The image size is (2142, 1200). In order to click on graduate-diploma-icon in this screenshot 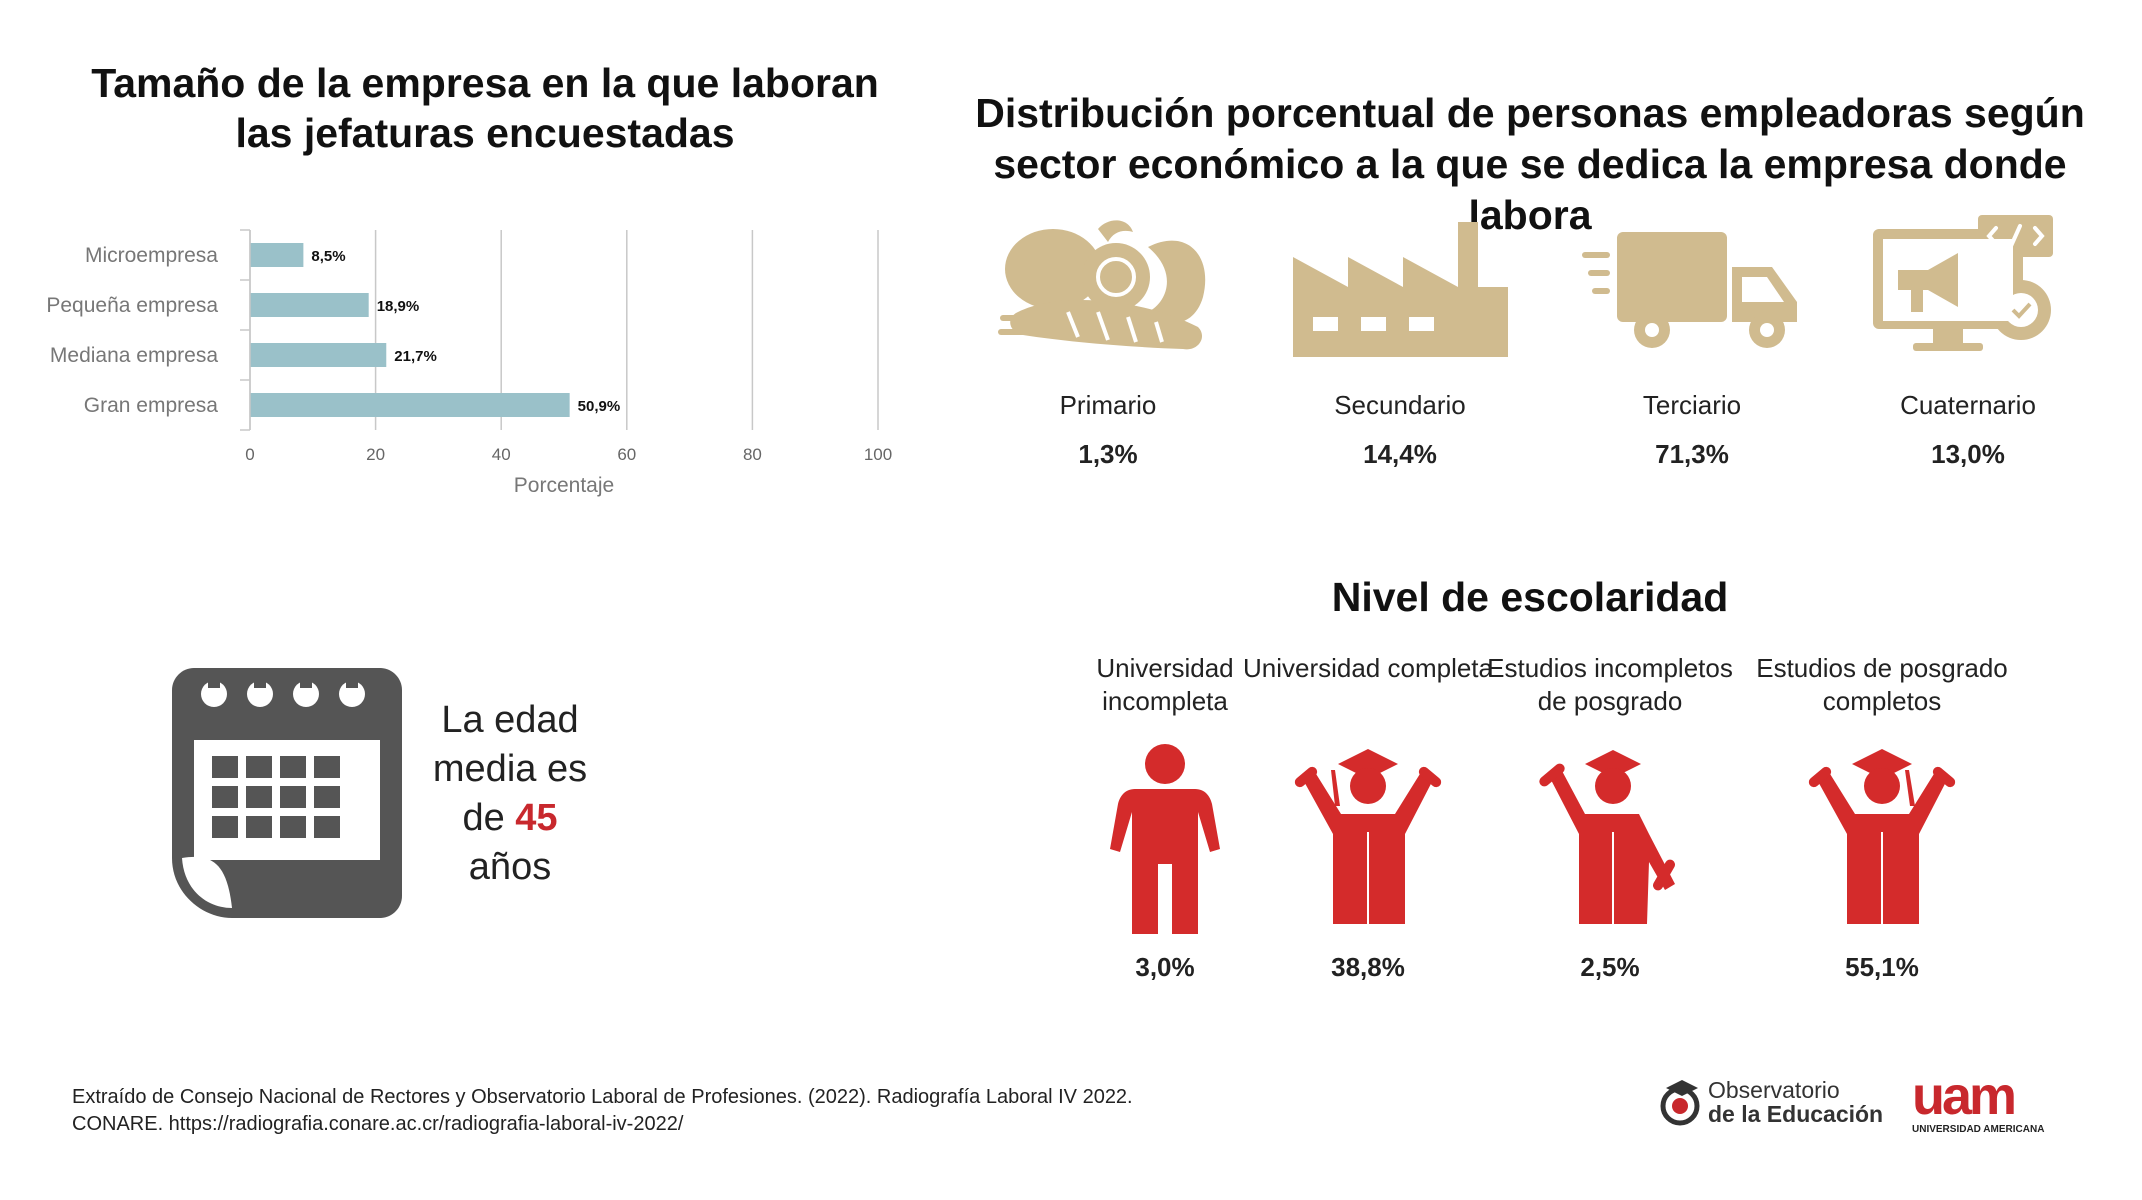, I will do `click(1610, 834)`.